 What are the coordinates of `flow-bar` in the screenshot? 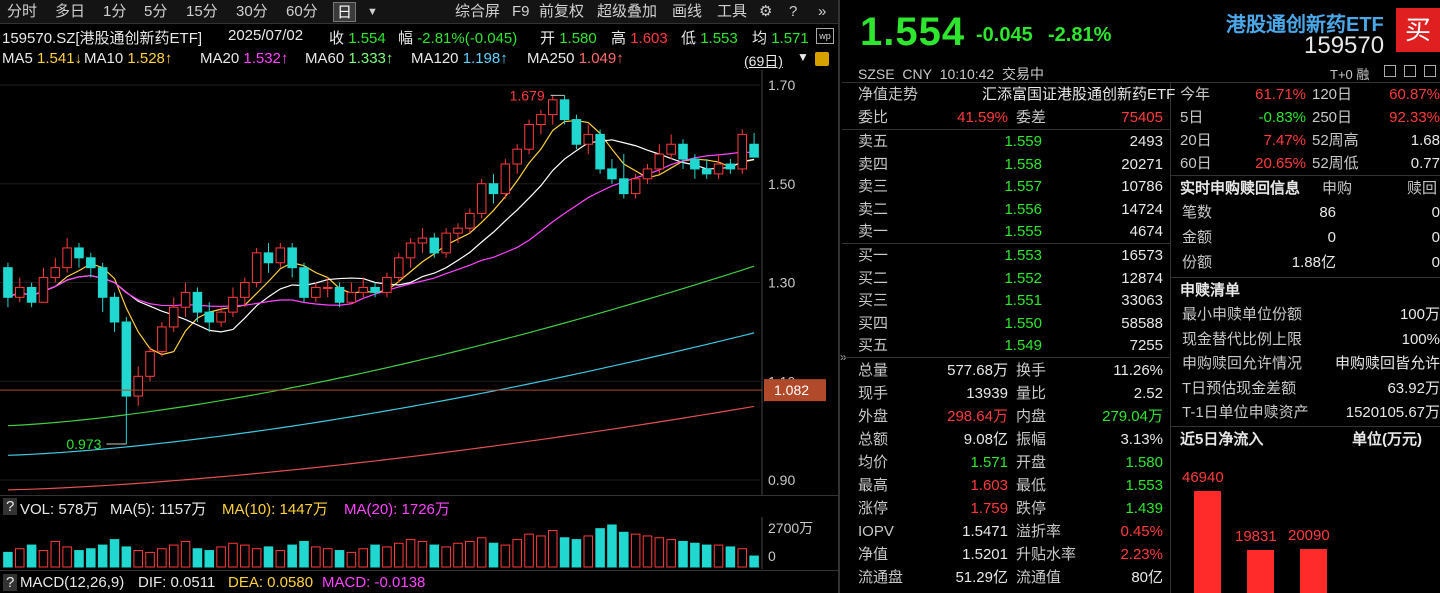 It's located at (1260, 571).